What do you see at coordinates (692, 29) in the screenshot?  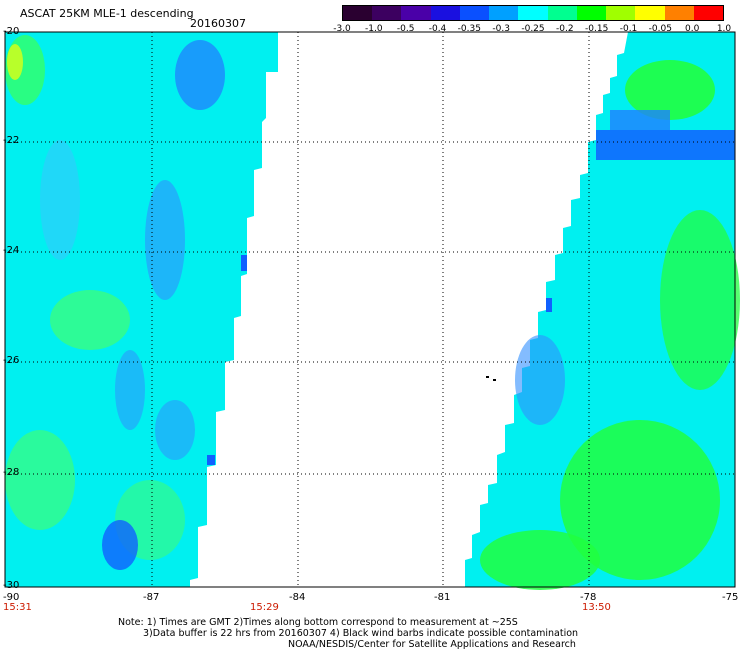 I see `colorbar-label: 0.0` at bounding box center [692, 29].